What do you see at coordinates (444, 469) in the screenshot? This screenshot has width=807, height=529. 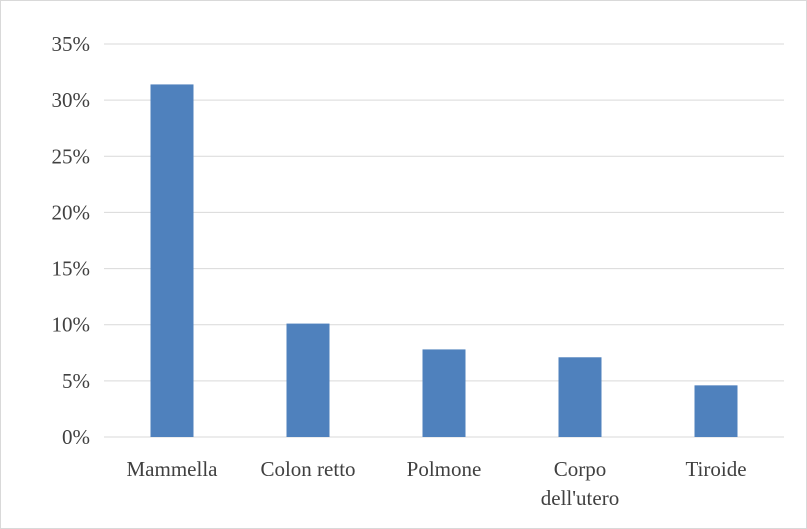 I see `x-category-label: Polmone` at bounding box center [444, 469].